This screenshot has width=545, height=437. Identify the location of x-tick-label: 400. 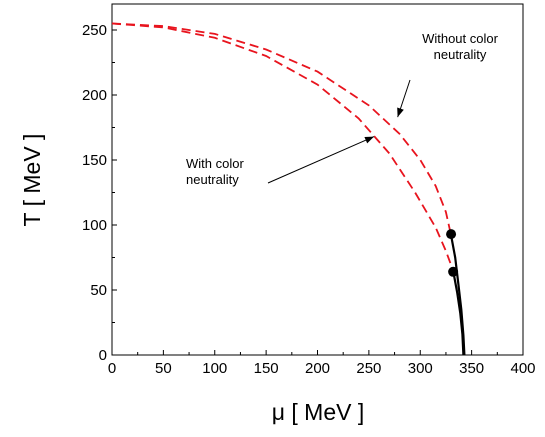
(522, 368).